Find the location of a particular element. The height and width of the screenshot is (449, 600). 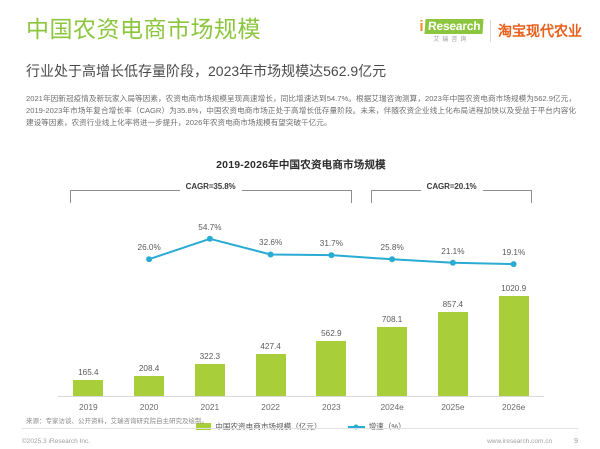

slide-header: 中国农资电商市场规模 i Research 艾瑞咨询 淘宝现代农业 is located at coordinates (304, 34).